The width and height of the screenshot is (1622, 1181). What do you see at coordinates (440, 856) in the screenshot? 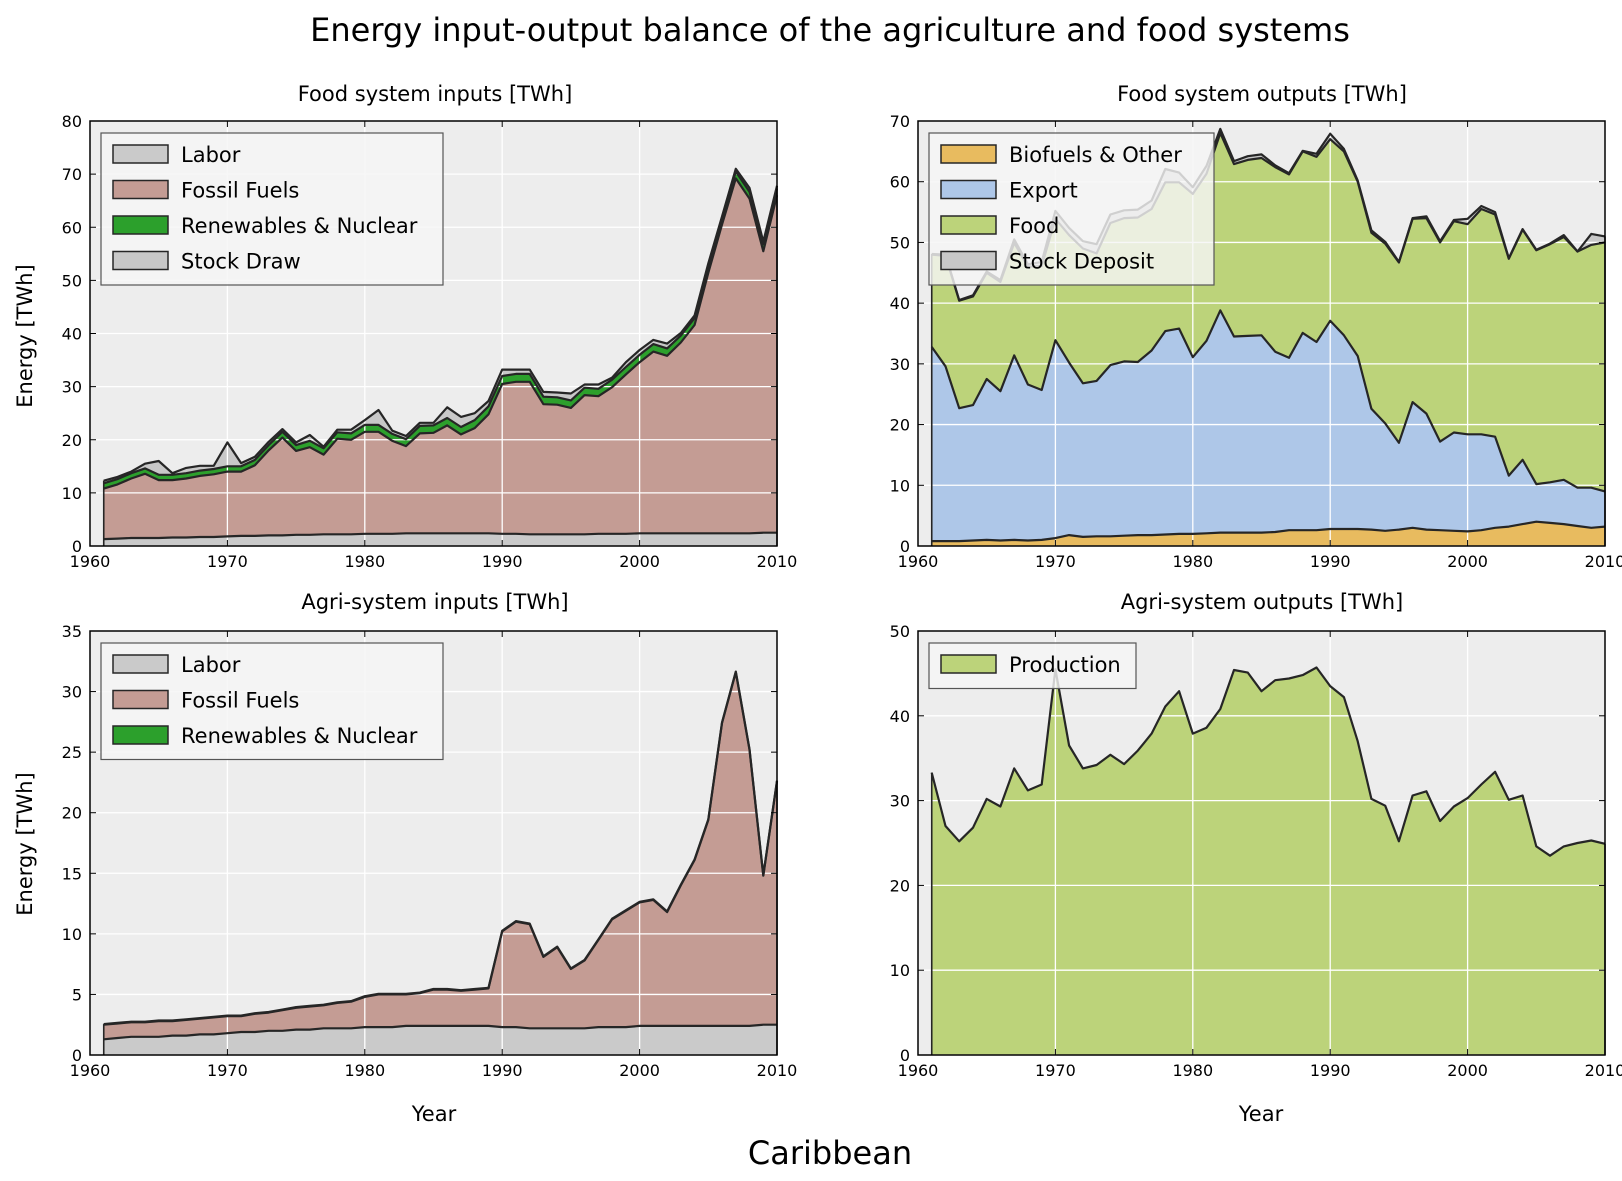
I see `area-fossil-fuels` at bounding box center [440, 856].